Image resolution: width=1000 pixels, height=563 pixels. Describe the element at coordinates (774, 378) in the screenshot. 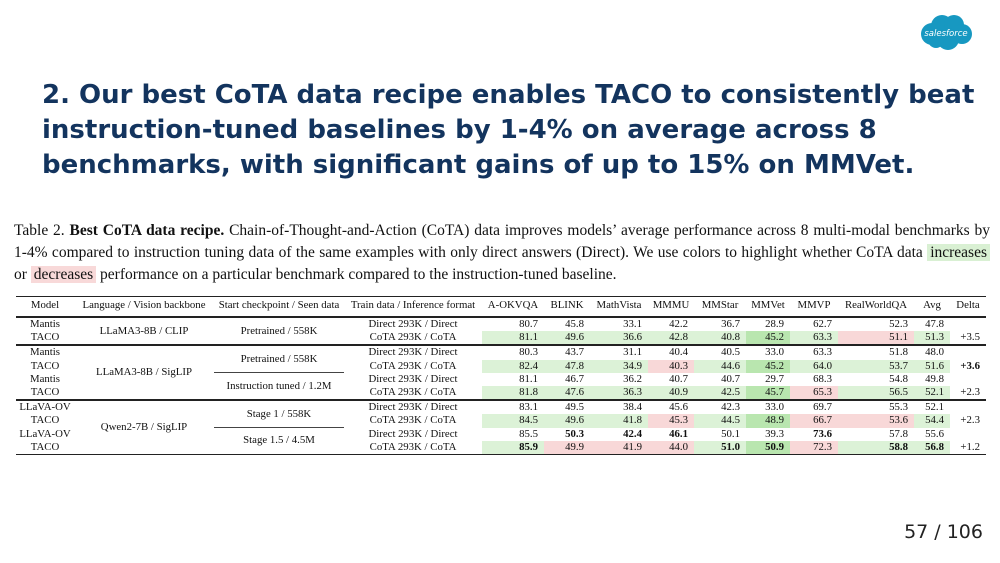

I see `value-cell: 29.7` at that location.